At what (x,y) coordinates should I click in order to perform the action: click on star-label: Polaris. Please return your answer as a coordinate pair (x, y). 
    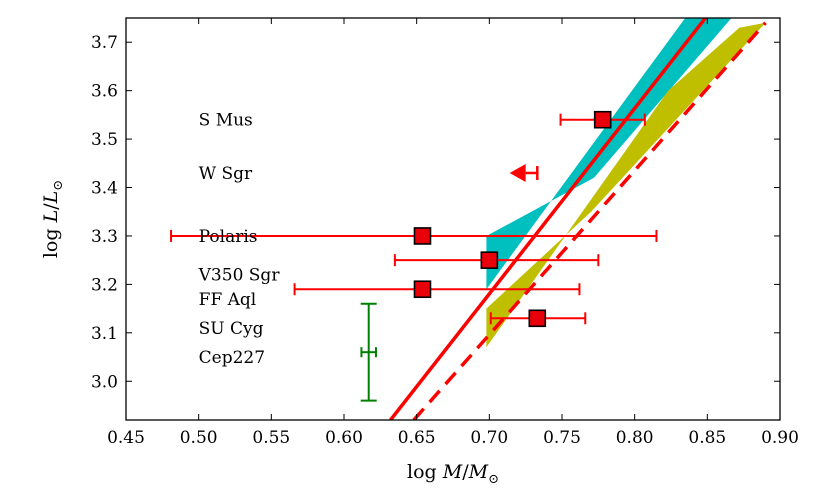
    Looking at the image, I should click on (228, 237).